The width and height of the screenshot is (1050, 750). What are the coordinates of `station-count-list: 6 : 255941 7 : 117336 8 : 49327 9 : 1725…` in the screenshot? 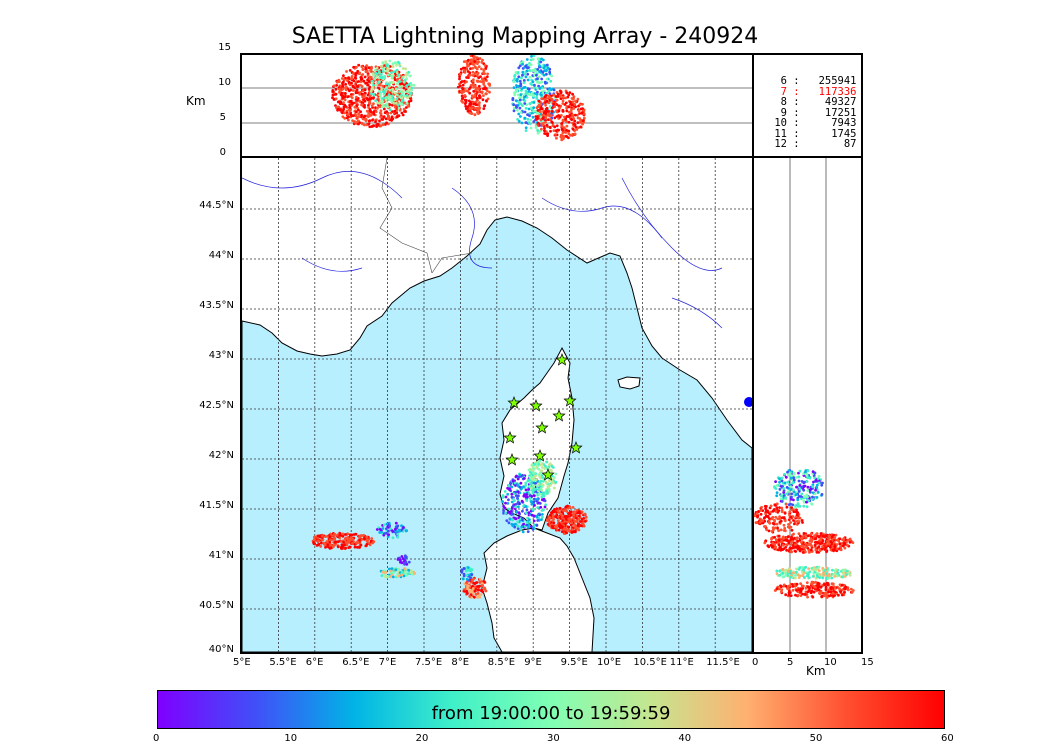 It's located at (812, 113).